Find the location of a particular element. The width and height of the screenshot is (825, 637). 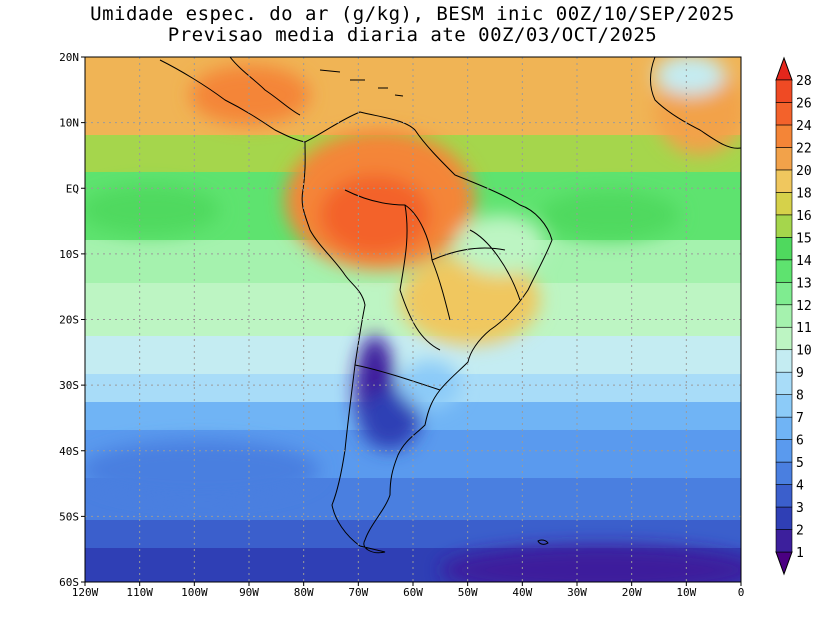

colorbar-label: 14 is located at coordinates (804, 261).